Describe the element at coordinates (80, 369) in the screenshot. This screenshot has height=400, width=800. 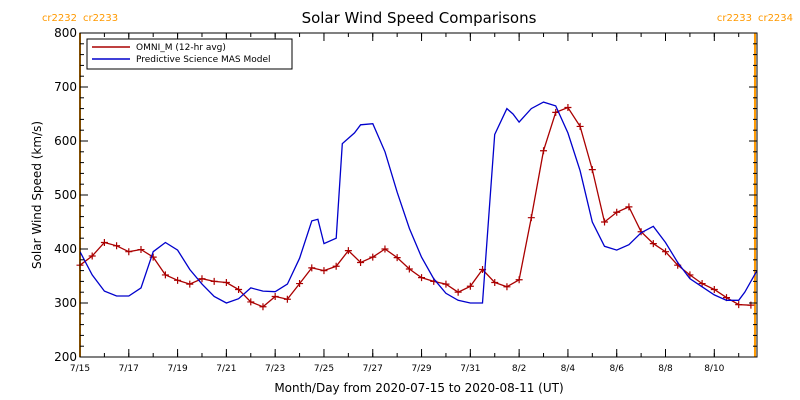
I see `x-tick-label-7/15: 7/15` at that location.